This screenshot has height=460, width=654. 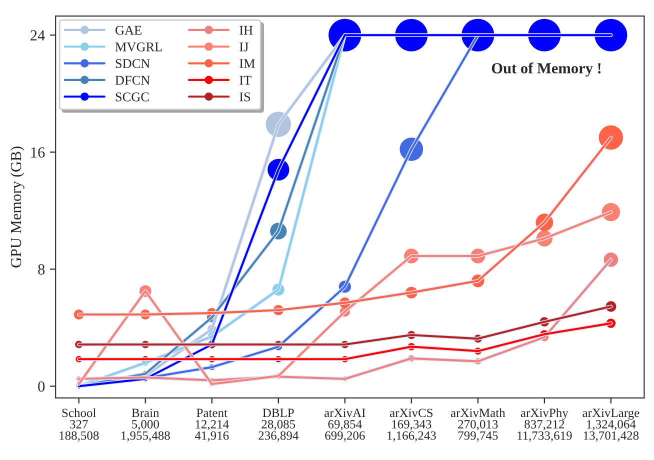 I want to click on y-tick-label: 16, so click(x=38, y=152).